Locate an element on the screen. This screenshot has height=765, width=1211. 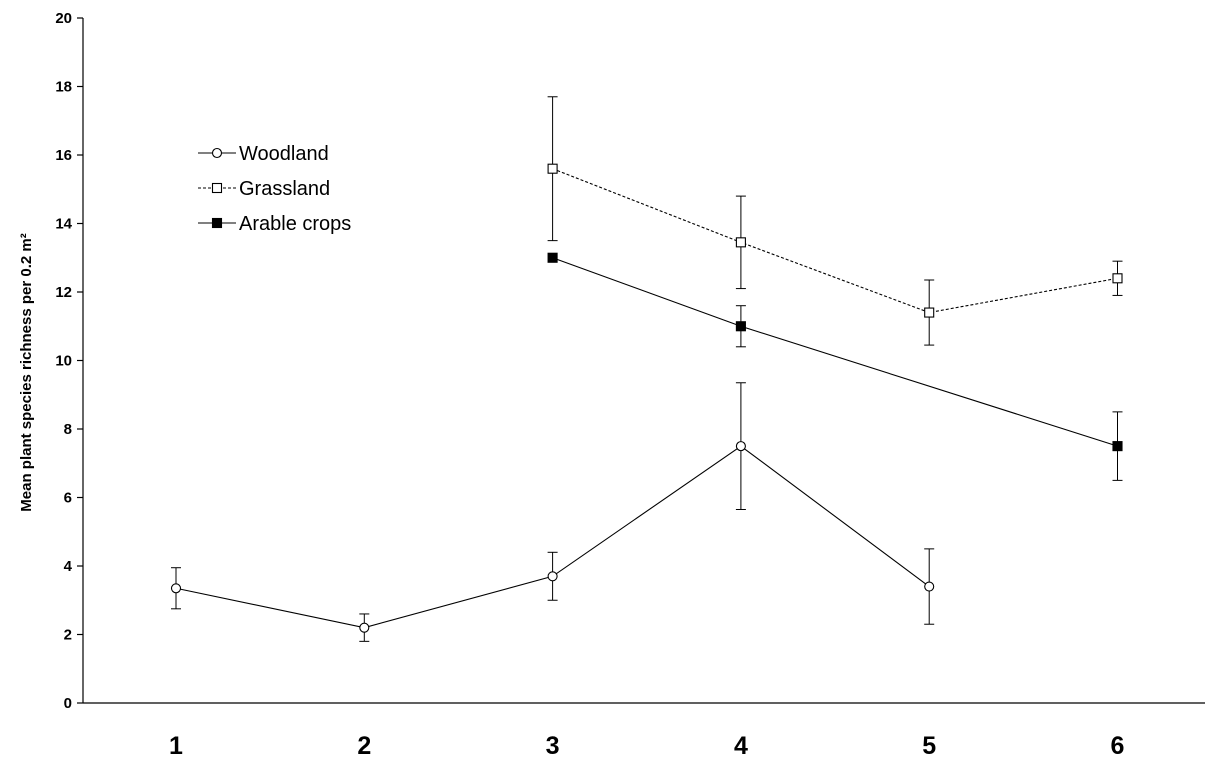
y-tick-label: 2 is located at coordinates (68, 635).